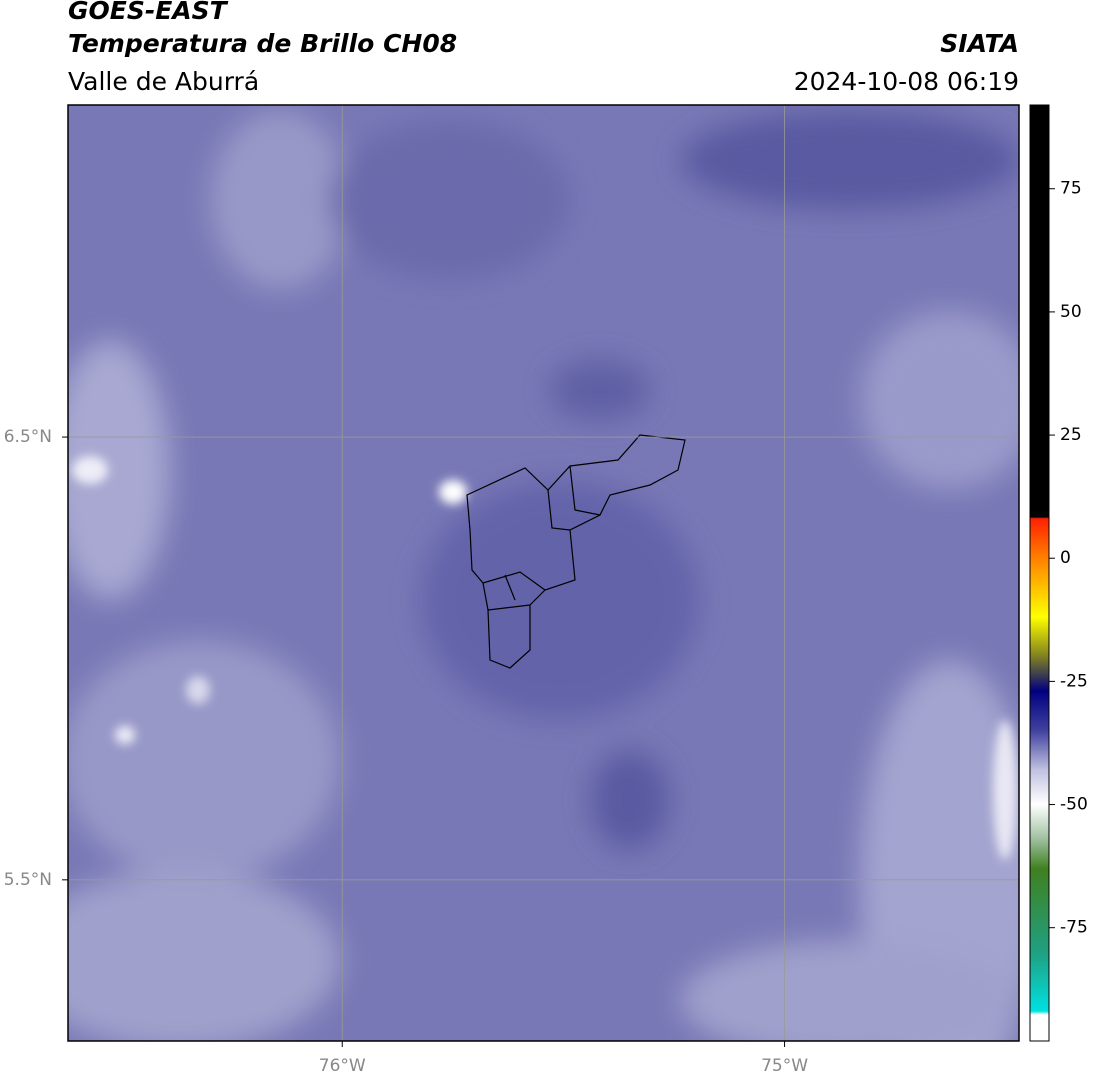  What do you see at coordinates (262, 43) in the screenshot?
I see `subtitle: Temperatura de Brillo CH08` at bounding box center [262, 43].